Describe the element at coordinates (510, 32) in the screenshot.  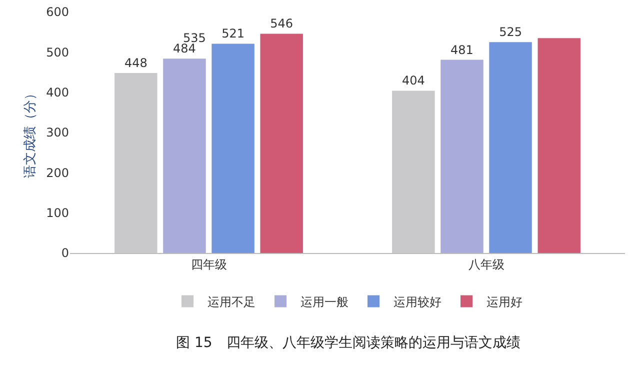
I see `data-label: 525` at that location.